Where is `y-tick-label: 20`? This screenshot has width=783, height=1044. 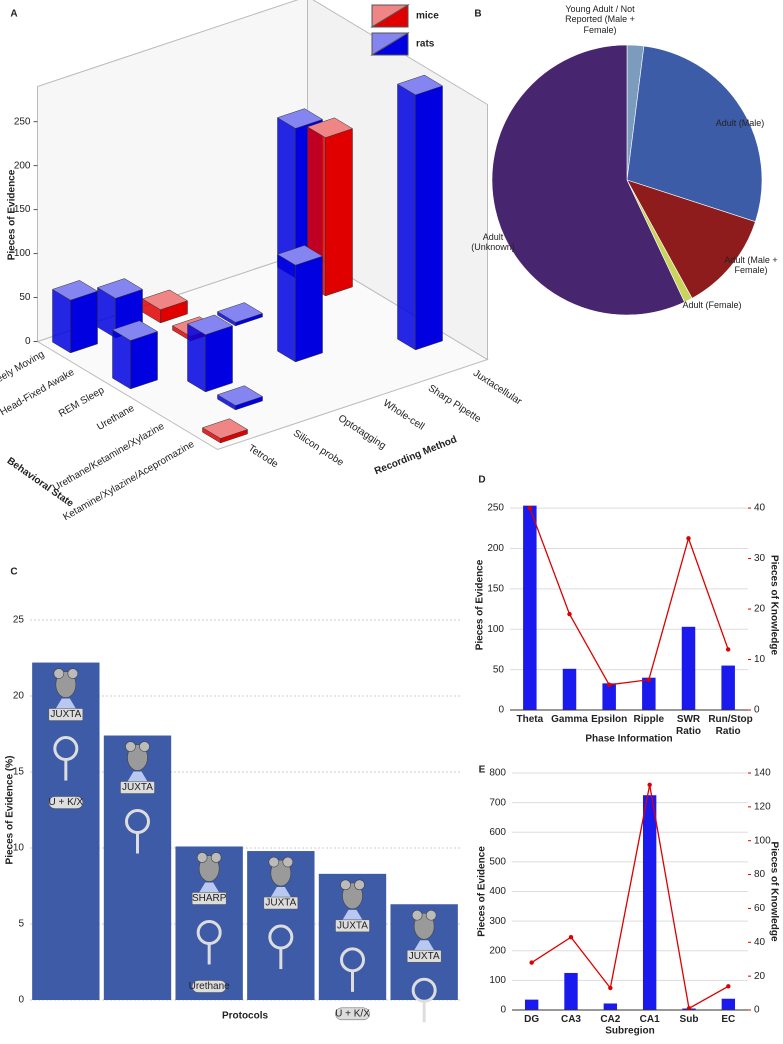 y-tick-label: 20 is located at coordinates (19, 696).